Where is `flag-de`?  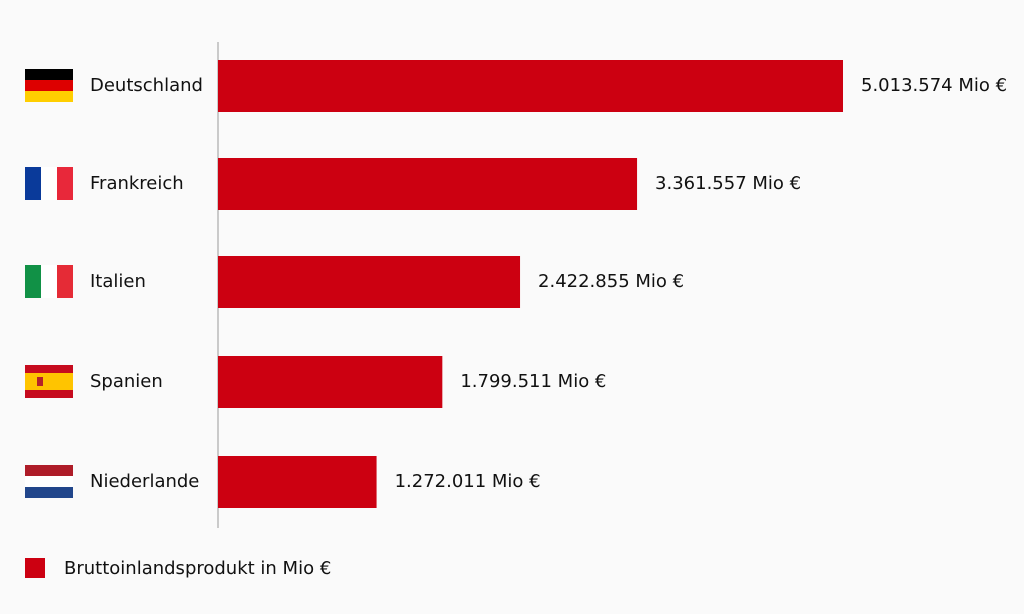 flag-de is located at coordinates (49, 85).